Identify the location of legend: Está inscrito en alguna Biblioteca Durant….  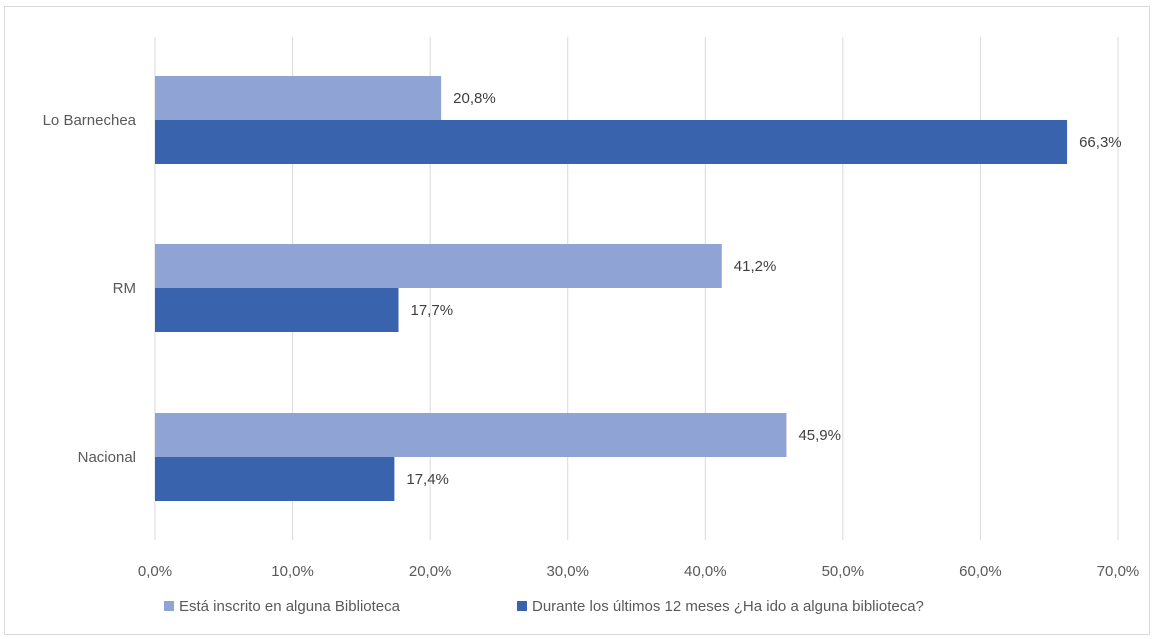
(544, 606).